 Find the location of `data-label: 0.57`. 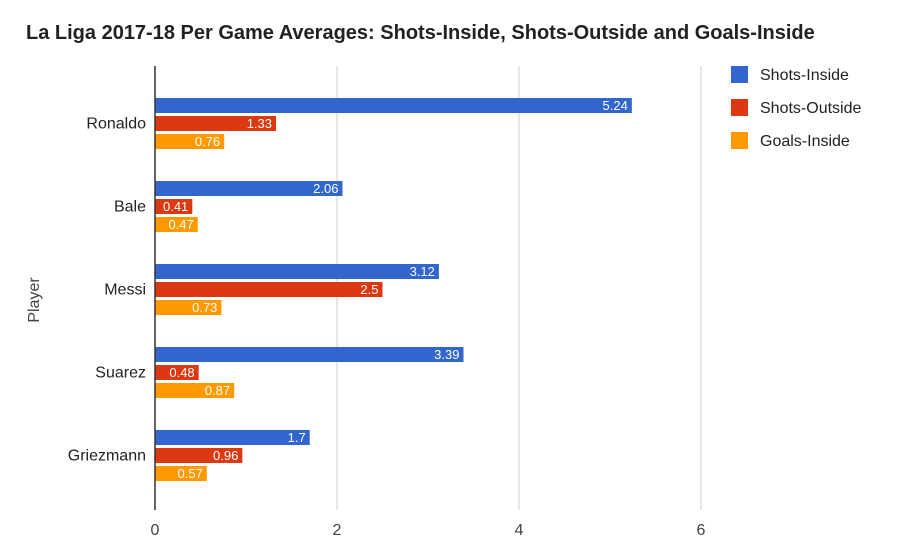

data-label: 0.57 is located at coordinates (190, 473).